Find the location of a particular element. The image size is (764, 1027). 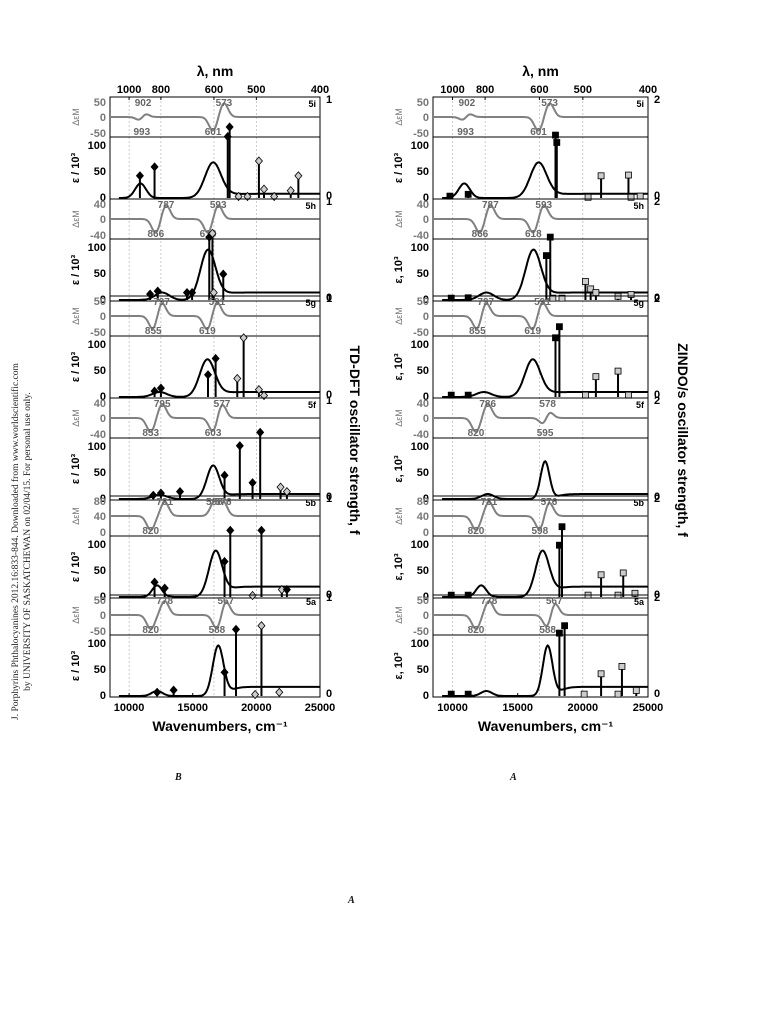

right-cd-tick-label: 40 is located at coordinates (423, 205).